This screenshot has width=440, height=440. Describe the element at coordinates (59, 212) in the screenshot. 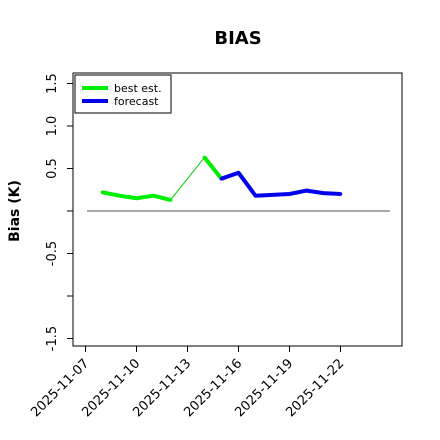

I see `y-axis: -1.5 -0.5 0.5 1.0 1.5` at that location.